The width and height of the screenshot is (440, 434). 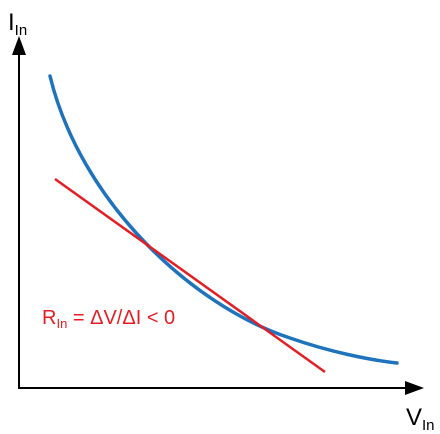 What do you see at coordinates (121, 318) in the screenshot?
I see `annotation-rest: = ΔV/ΔI < 0` at bounding box center [121, 318].